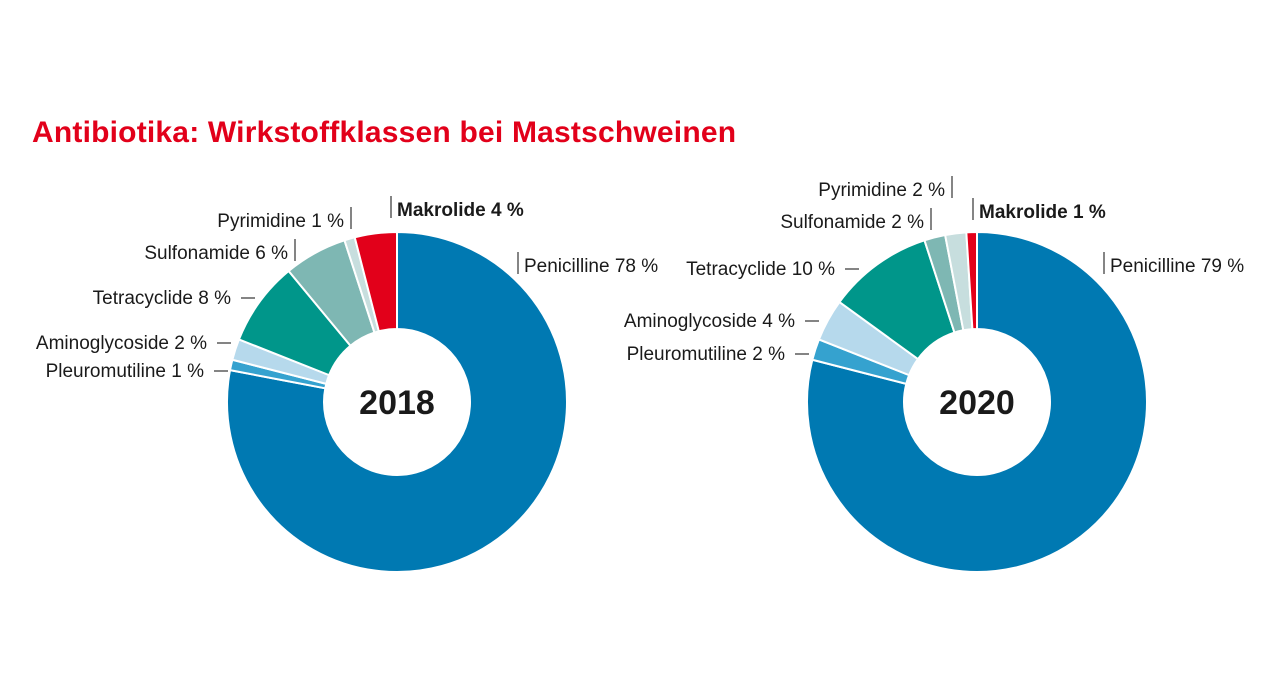  Describe the element at coordinates (1042, 212) in the screenshot. I see `label-makrolide: Makrolide 1 %` at that location.